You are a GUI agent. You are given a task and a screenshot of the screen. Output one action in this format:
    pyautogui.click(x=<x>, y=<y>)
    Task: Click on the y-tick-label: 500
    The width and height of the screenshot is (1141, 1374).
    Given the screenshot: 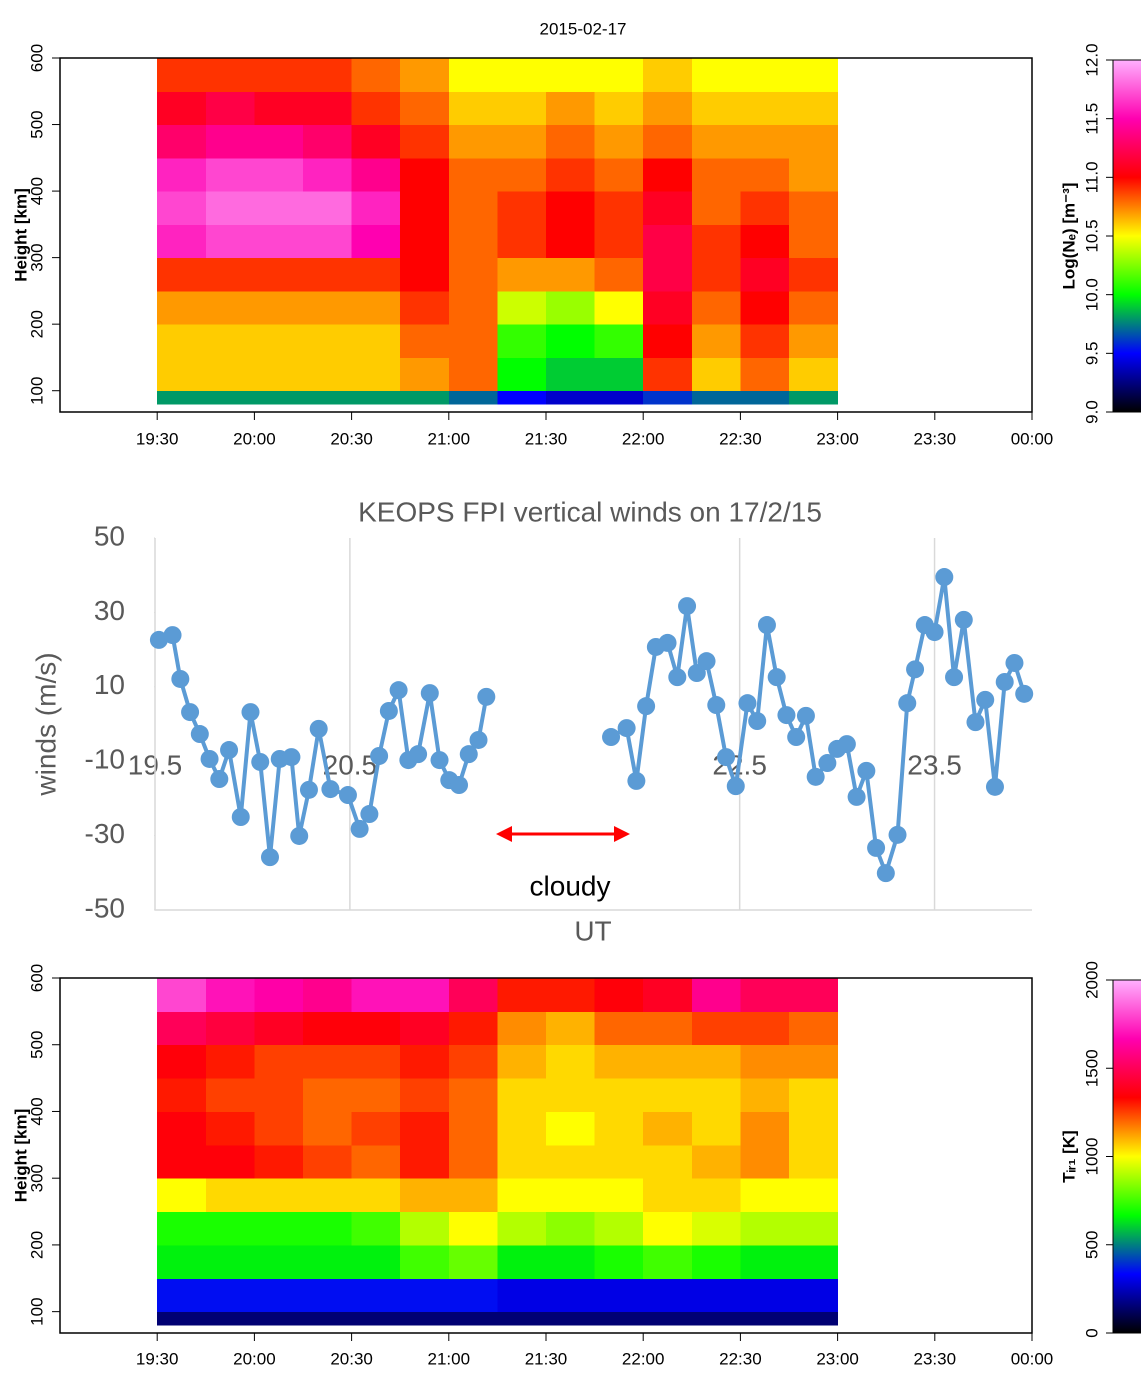 What is the action you would take?
    pyautogui.click(x=36, y=1045)
    